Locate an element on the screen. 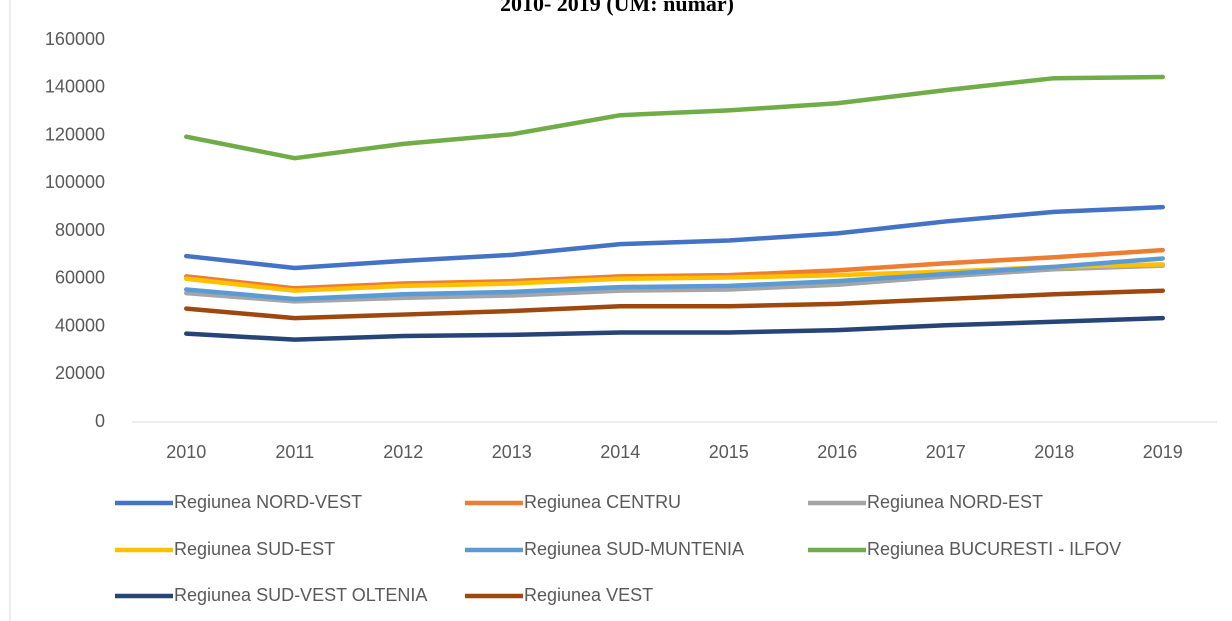 This screenshot has height=621, width=1232. x-tick-label: 2012 is located at coordinates (403, 452).